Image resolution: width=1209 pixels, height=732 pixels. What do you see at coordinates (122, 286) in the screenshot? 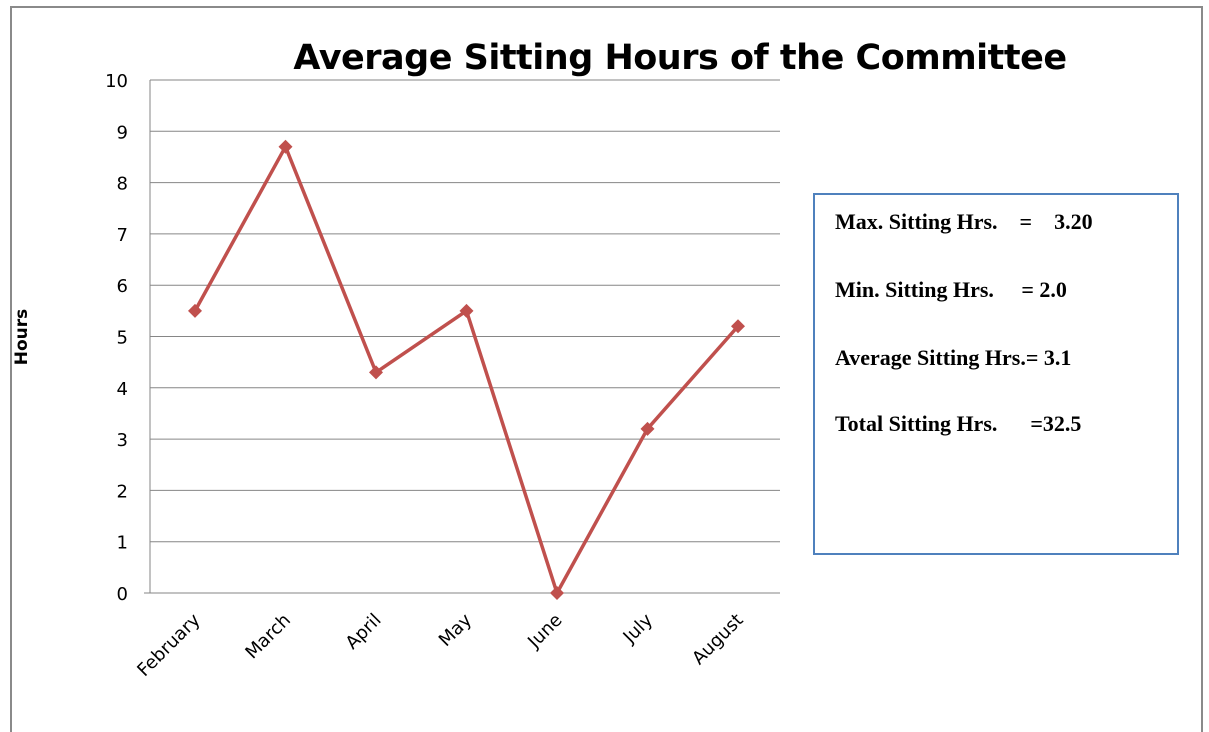
I see `y-tick-label: 6` at bounding box center [122, 286].